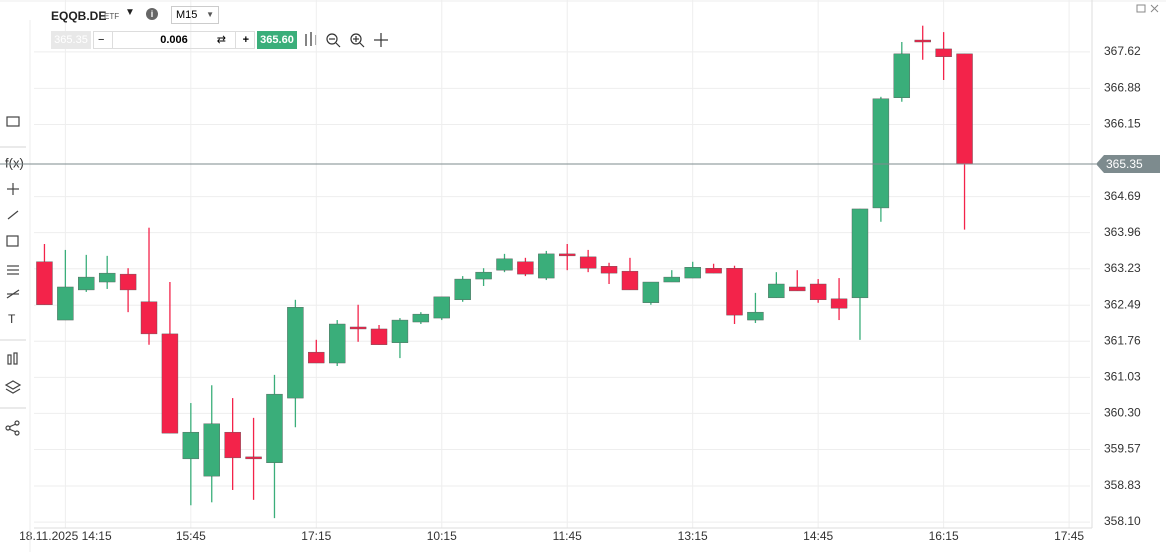 Image resolution: width=1166 pixels, height=552 pixels. I want to click on y-tick-label: 361.03, so click(1122, 377).